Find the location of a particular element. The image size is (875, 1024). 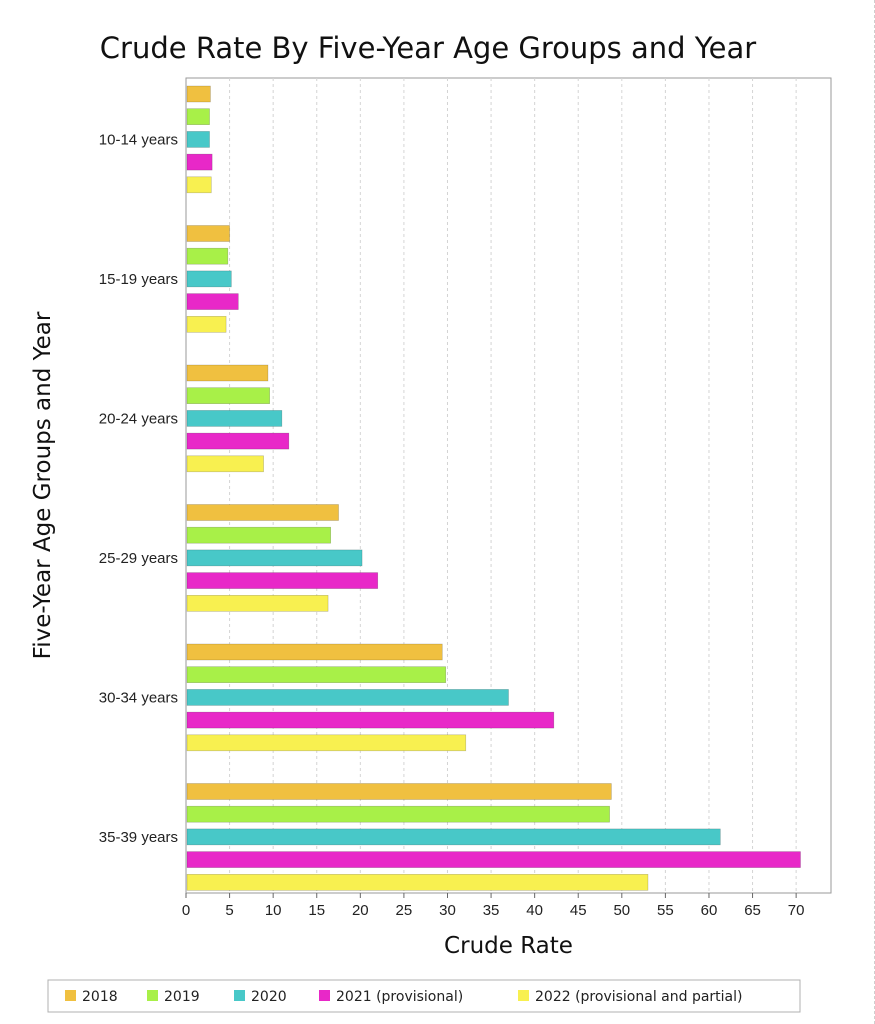

x-axis-title: Crude Rate is located at coordinates (508, 946).